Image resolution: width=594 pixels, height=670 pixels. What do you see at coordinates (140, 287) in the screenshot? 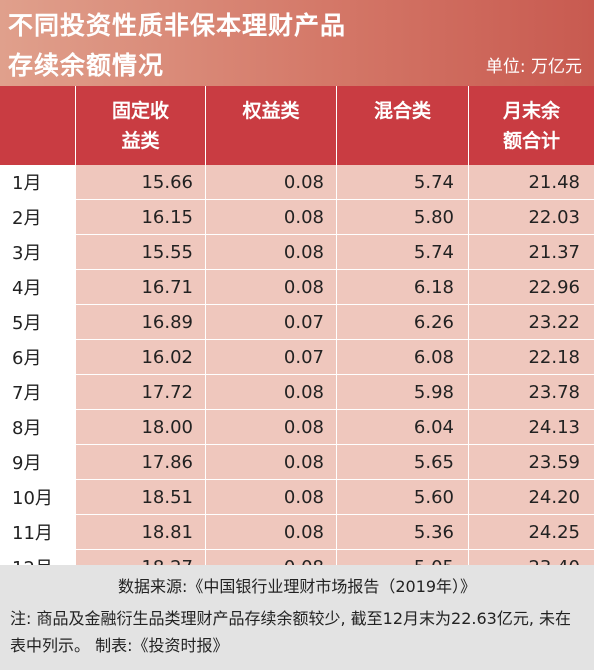
I see `cell-fixed-income: 16.71` at bounding box center [140, 287].